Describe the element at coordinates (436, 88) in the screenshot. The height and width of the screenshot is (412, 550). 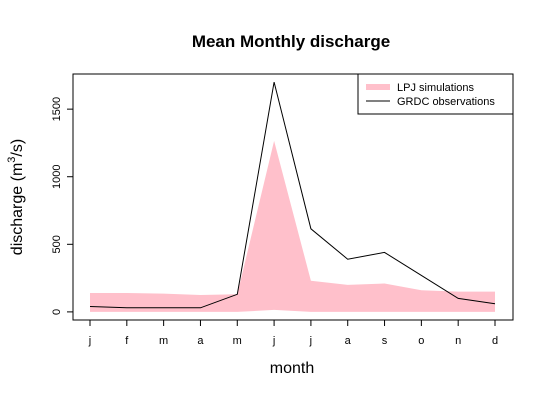
I see `legend-label-lpj: LPJ simulations` at that location.